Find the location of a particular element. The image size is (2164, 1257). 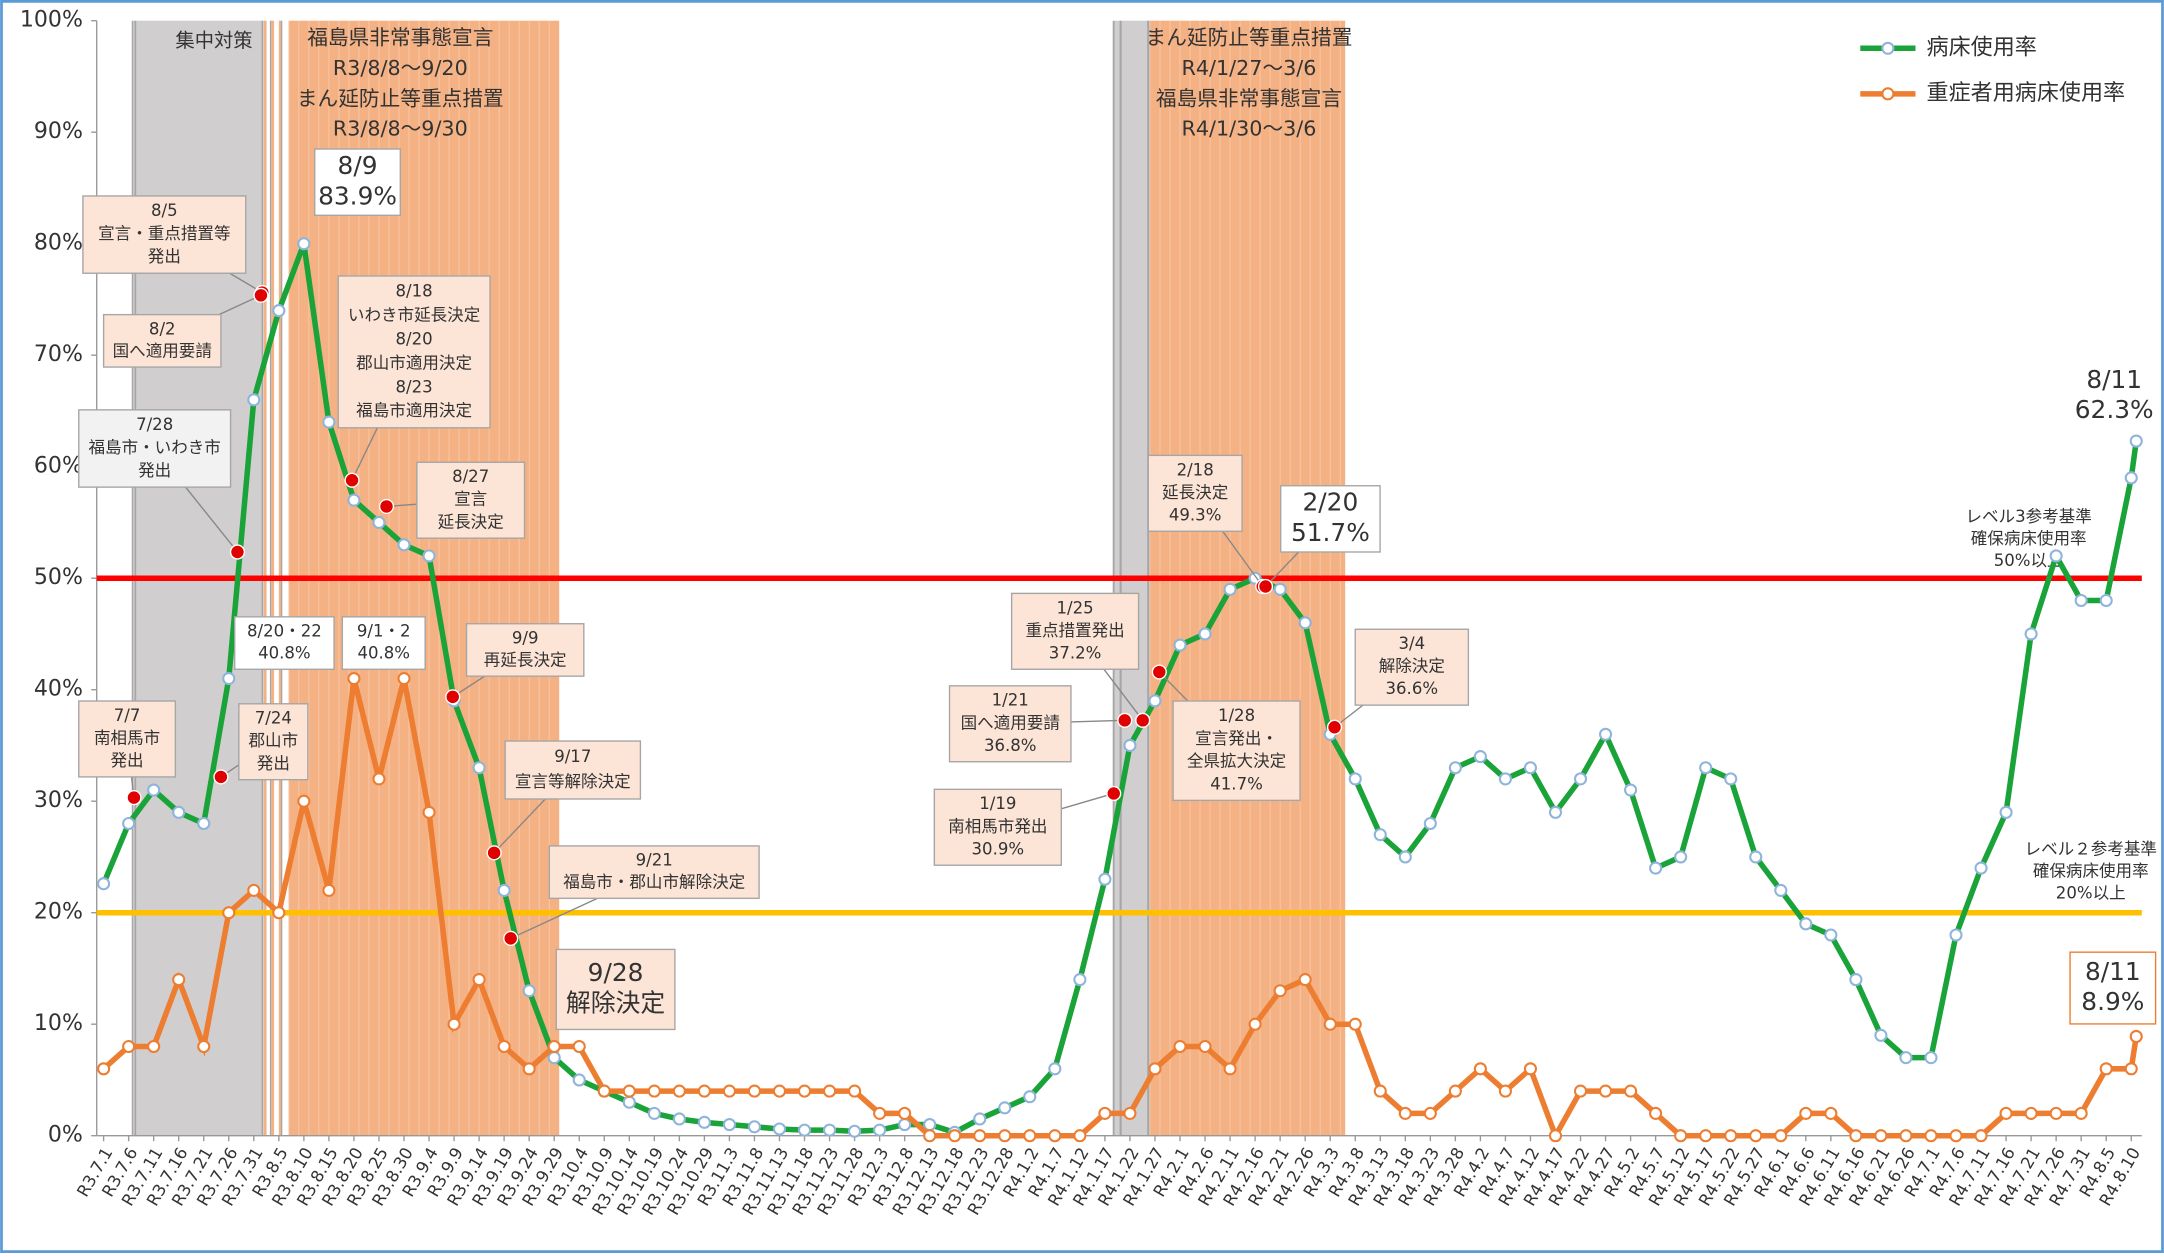

callout-text: 9/1・2 is located at coordinates (384, 631).